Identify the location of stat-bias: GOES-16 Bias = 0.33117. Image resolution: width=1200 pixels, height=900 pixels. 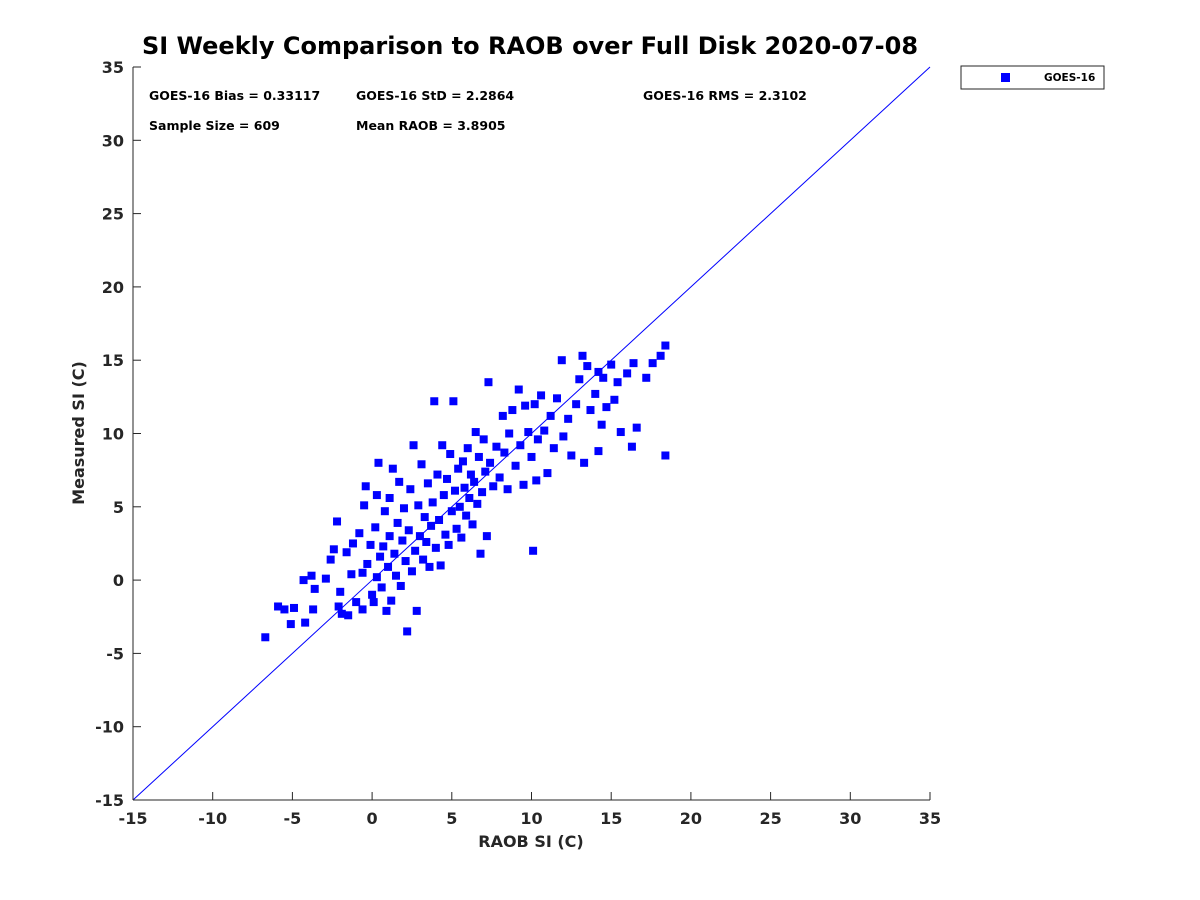
(234, 95).